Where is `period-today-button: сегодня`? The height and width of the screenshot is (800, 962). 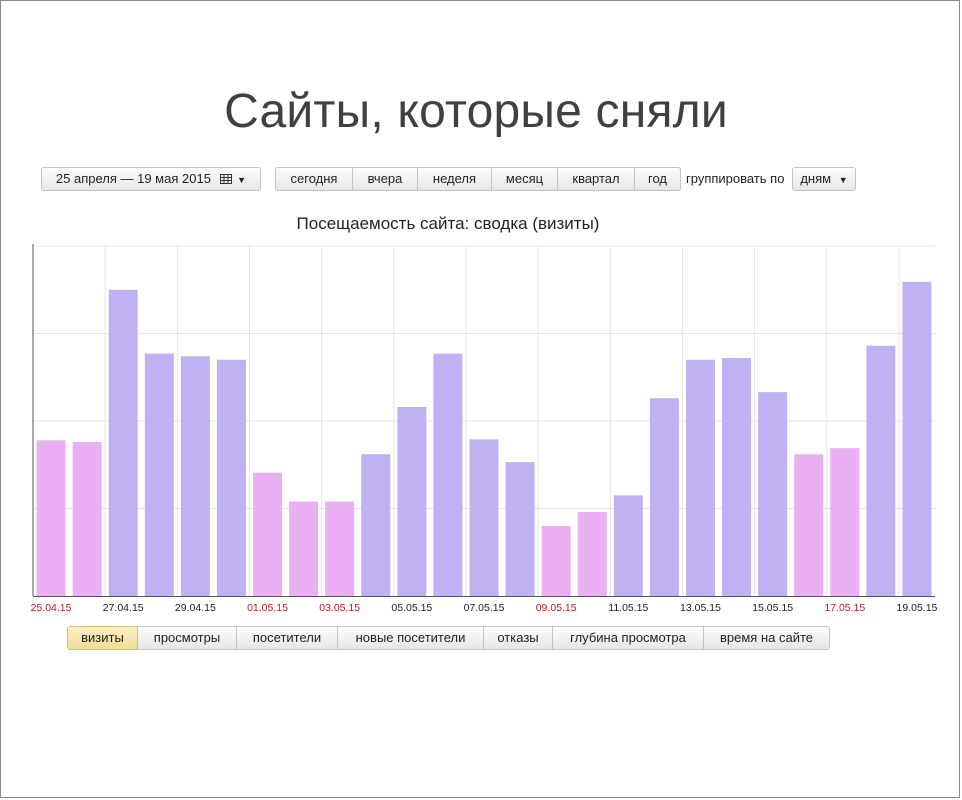 period-today-button: сегодня is located at coordinates (314, 179).